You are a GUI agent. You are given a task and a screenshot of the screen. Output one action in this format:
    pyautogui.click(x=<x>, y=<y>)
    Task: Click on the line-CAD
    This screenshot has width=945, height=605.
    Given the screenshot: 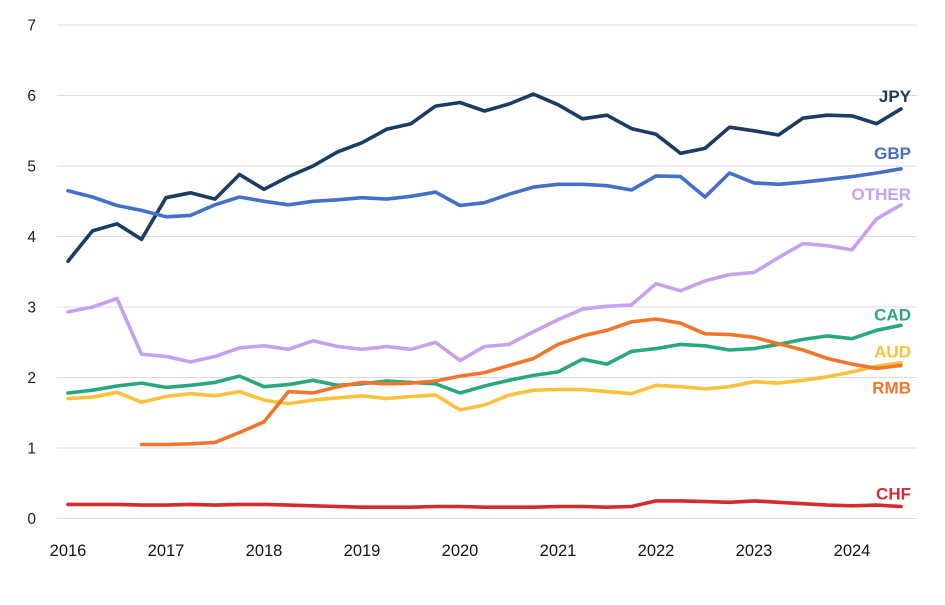 What is the action you would take?
    pyautogui.click(x=484, y=359)
    